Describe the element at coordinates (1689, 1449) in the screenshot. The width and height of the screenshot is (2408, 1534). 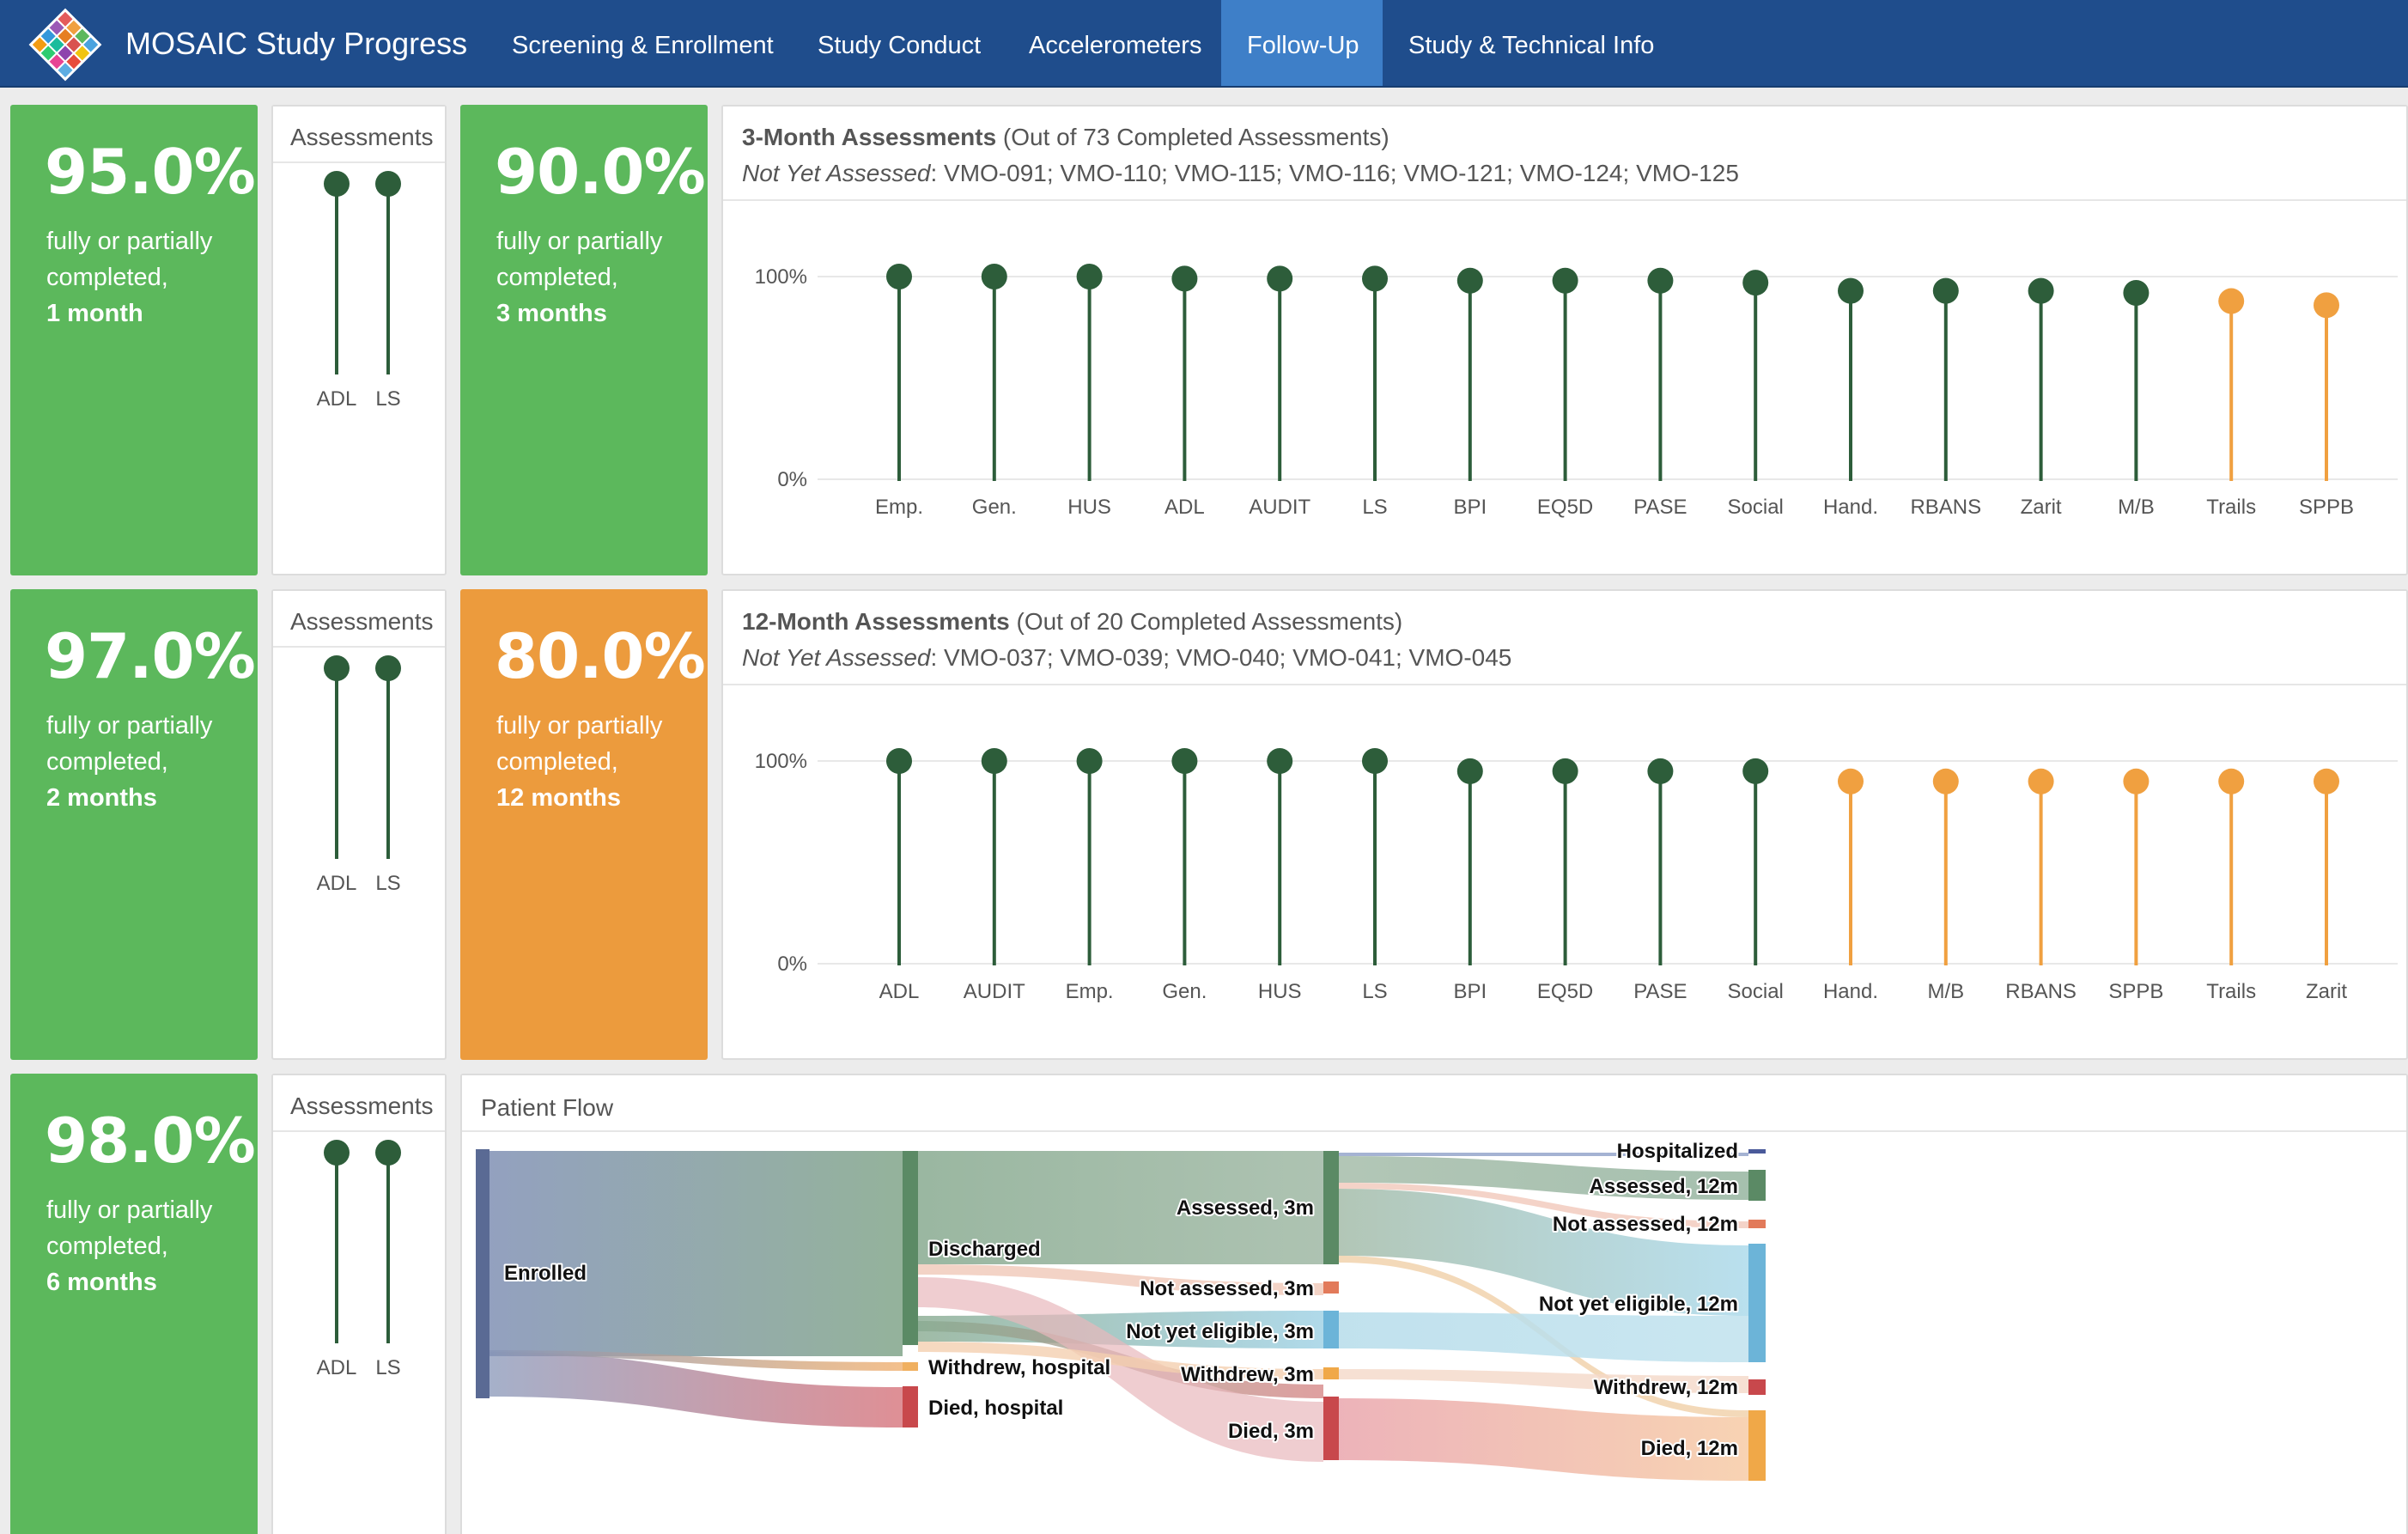
I see `sankey-node-label: Died, 12m` at that location.